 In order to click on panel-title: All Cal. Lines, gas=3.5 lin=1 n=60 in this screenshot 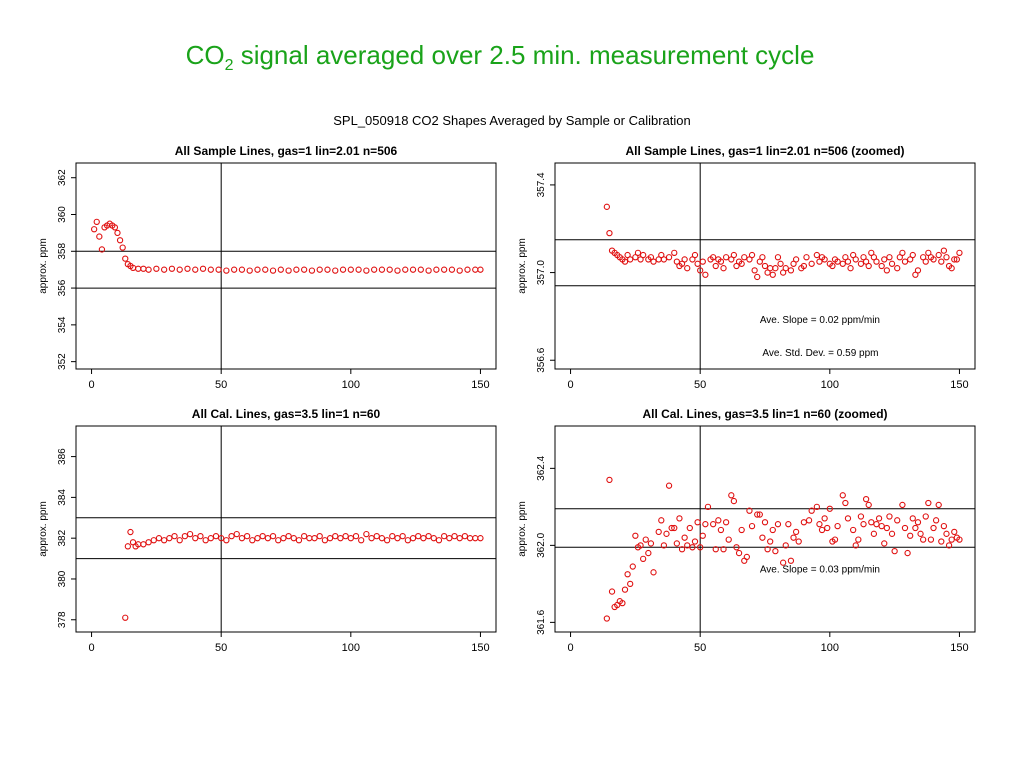, I will do `click(286, 414)`.